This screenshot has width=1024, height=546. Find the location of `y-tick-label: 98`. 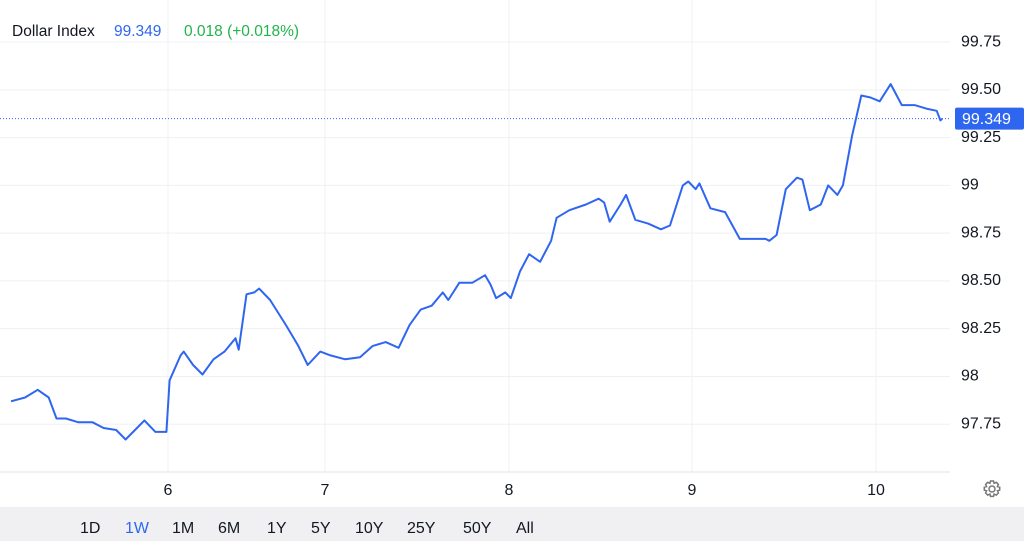

y-tick-label: 98 is located at coordinates (970, 376).